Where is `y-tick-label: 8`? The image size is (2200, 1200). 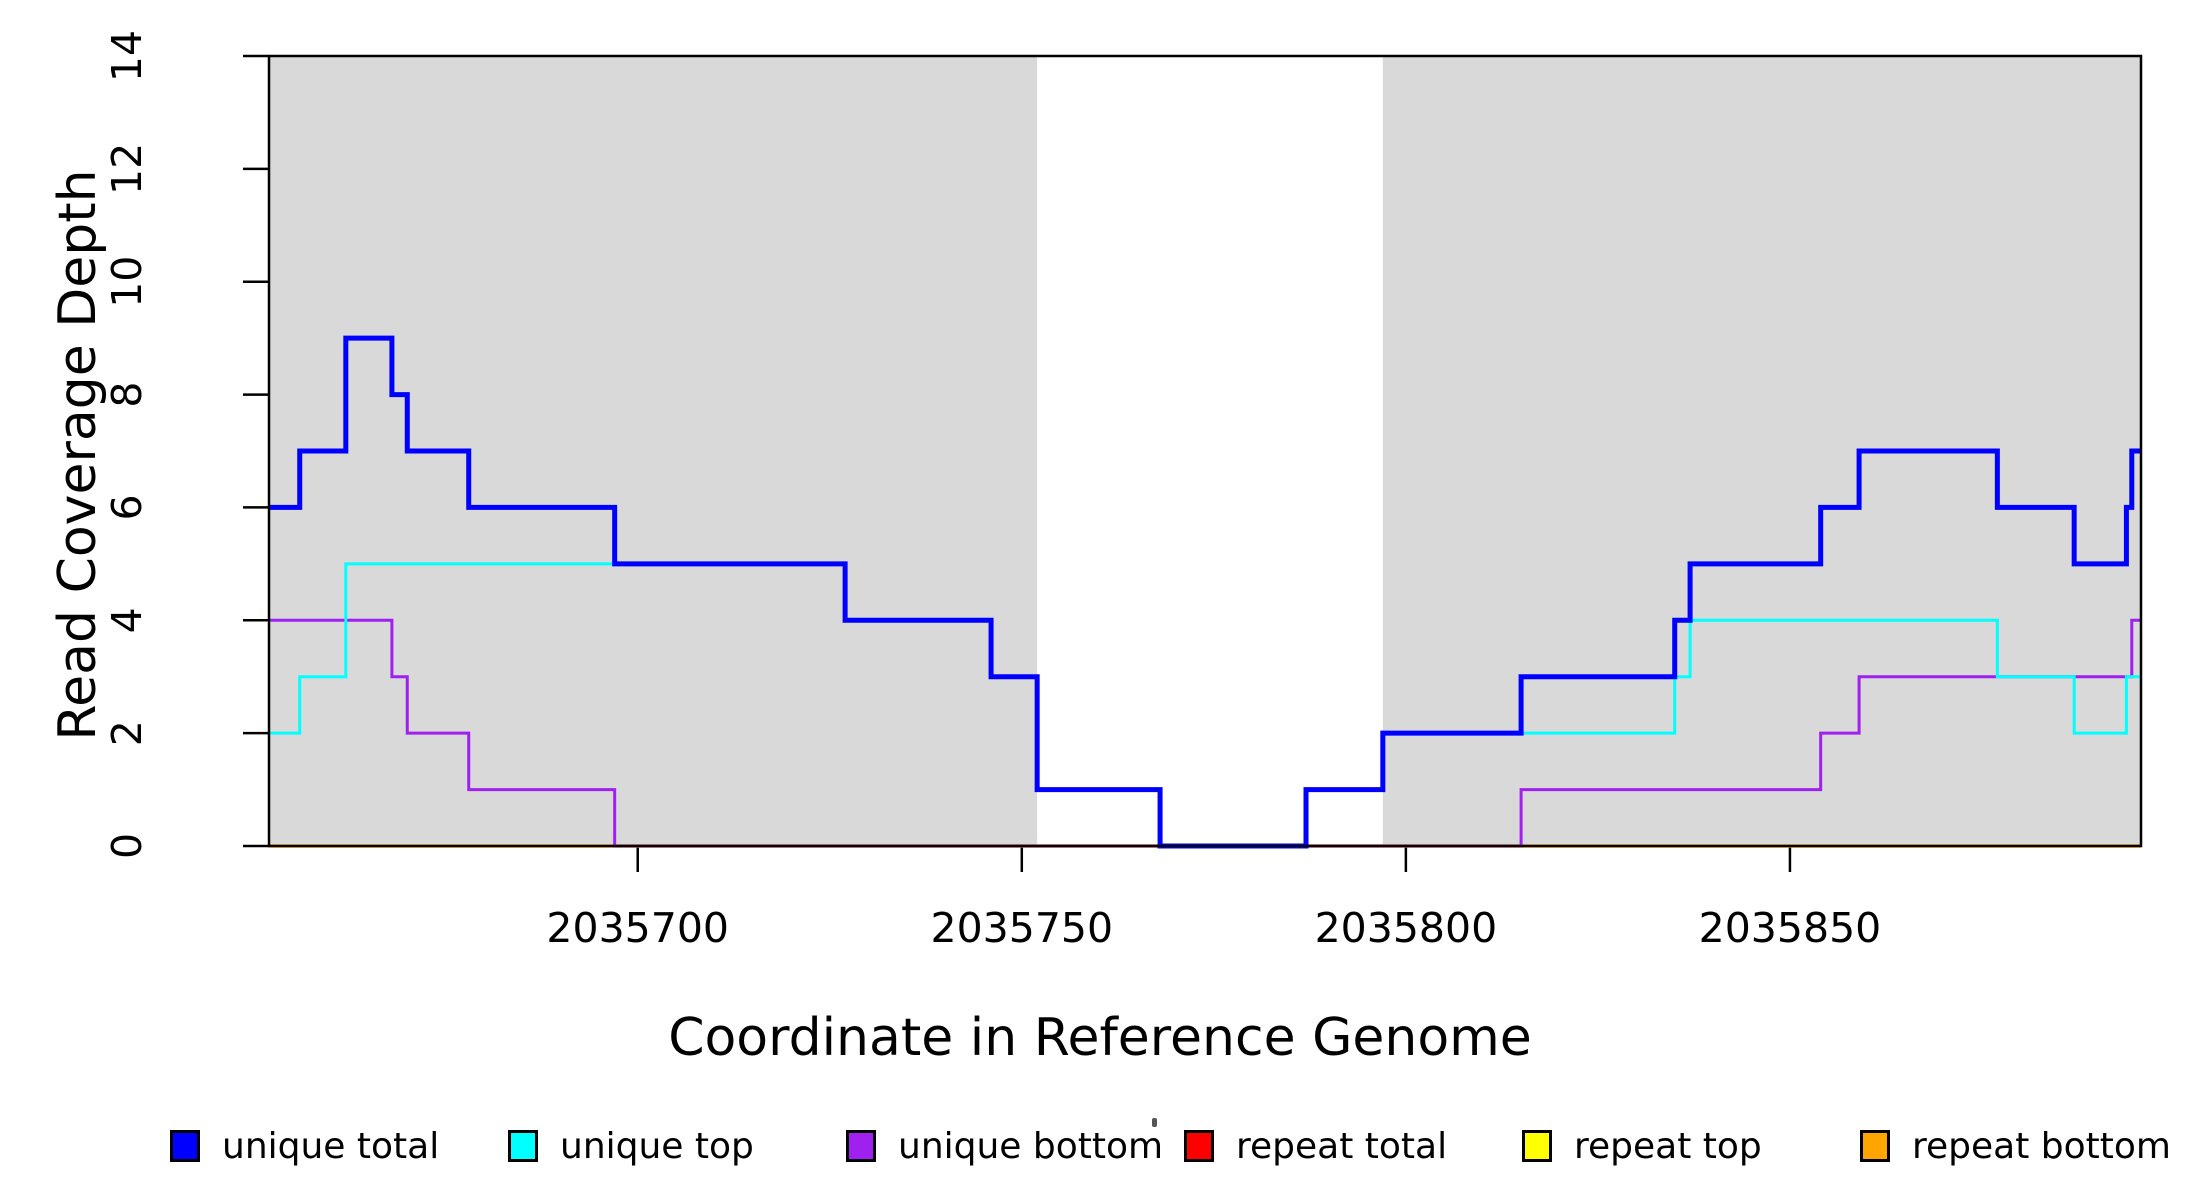 y-tick-label: 8 is located at coordinates (127, 395).